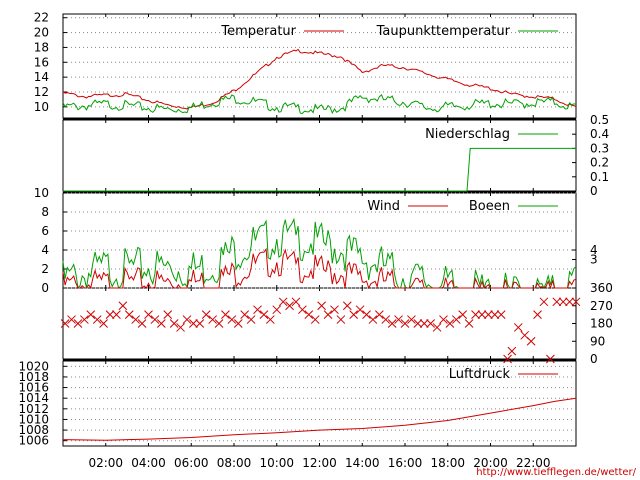 This screenshot has width=640, height=480. Describe the element at coordinates (319, 268) in the screenshot. I see `series-line-wind` at that location.